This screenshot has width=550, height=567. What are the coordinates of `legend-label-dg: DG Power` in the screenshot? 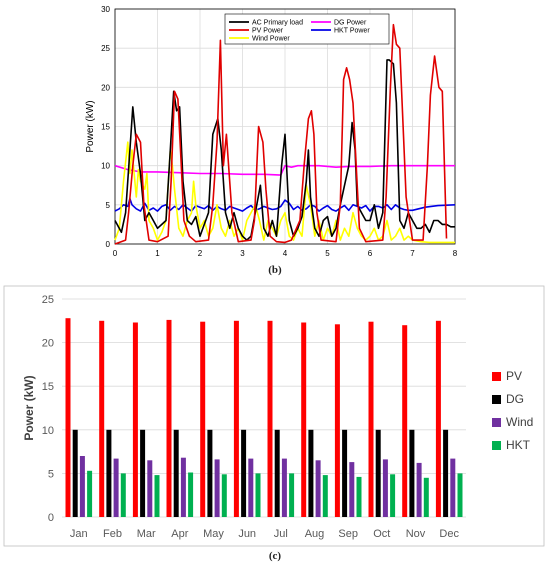 It's located at (350, 23).